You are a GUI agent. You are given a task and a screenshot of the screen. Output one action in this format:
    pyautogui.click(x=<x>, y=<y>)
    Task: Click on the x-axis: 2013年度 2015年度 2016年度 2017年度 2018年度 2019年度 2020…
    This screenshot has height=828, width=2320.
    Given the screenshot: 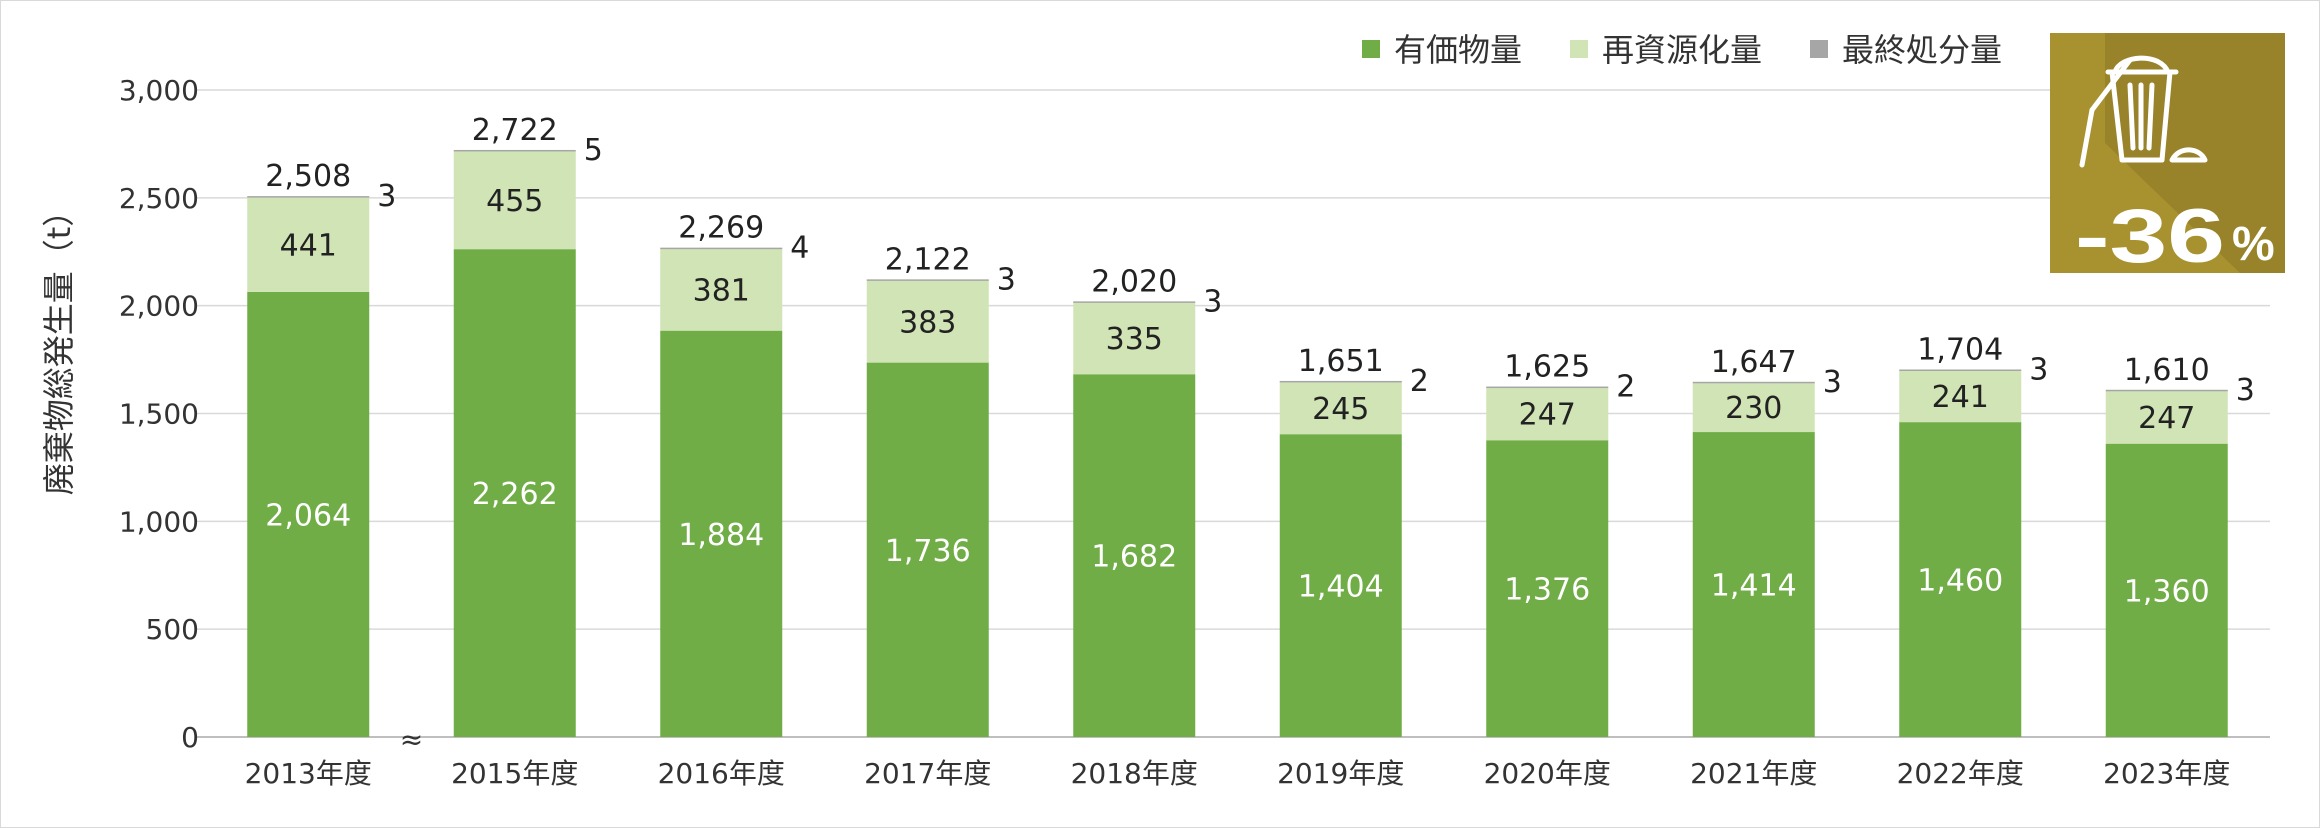 What is the action you would take?
    pyautogui.click(x=1238, y=756)
    